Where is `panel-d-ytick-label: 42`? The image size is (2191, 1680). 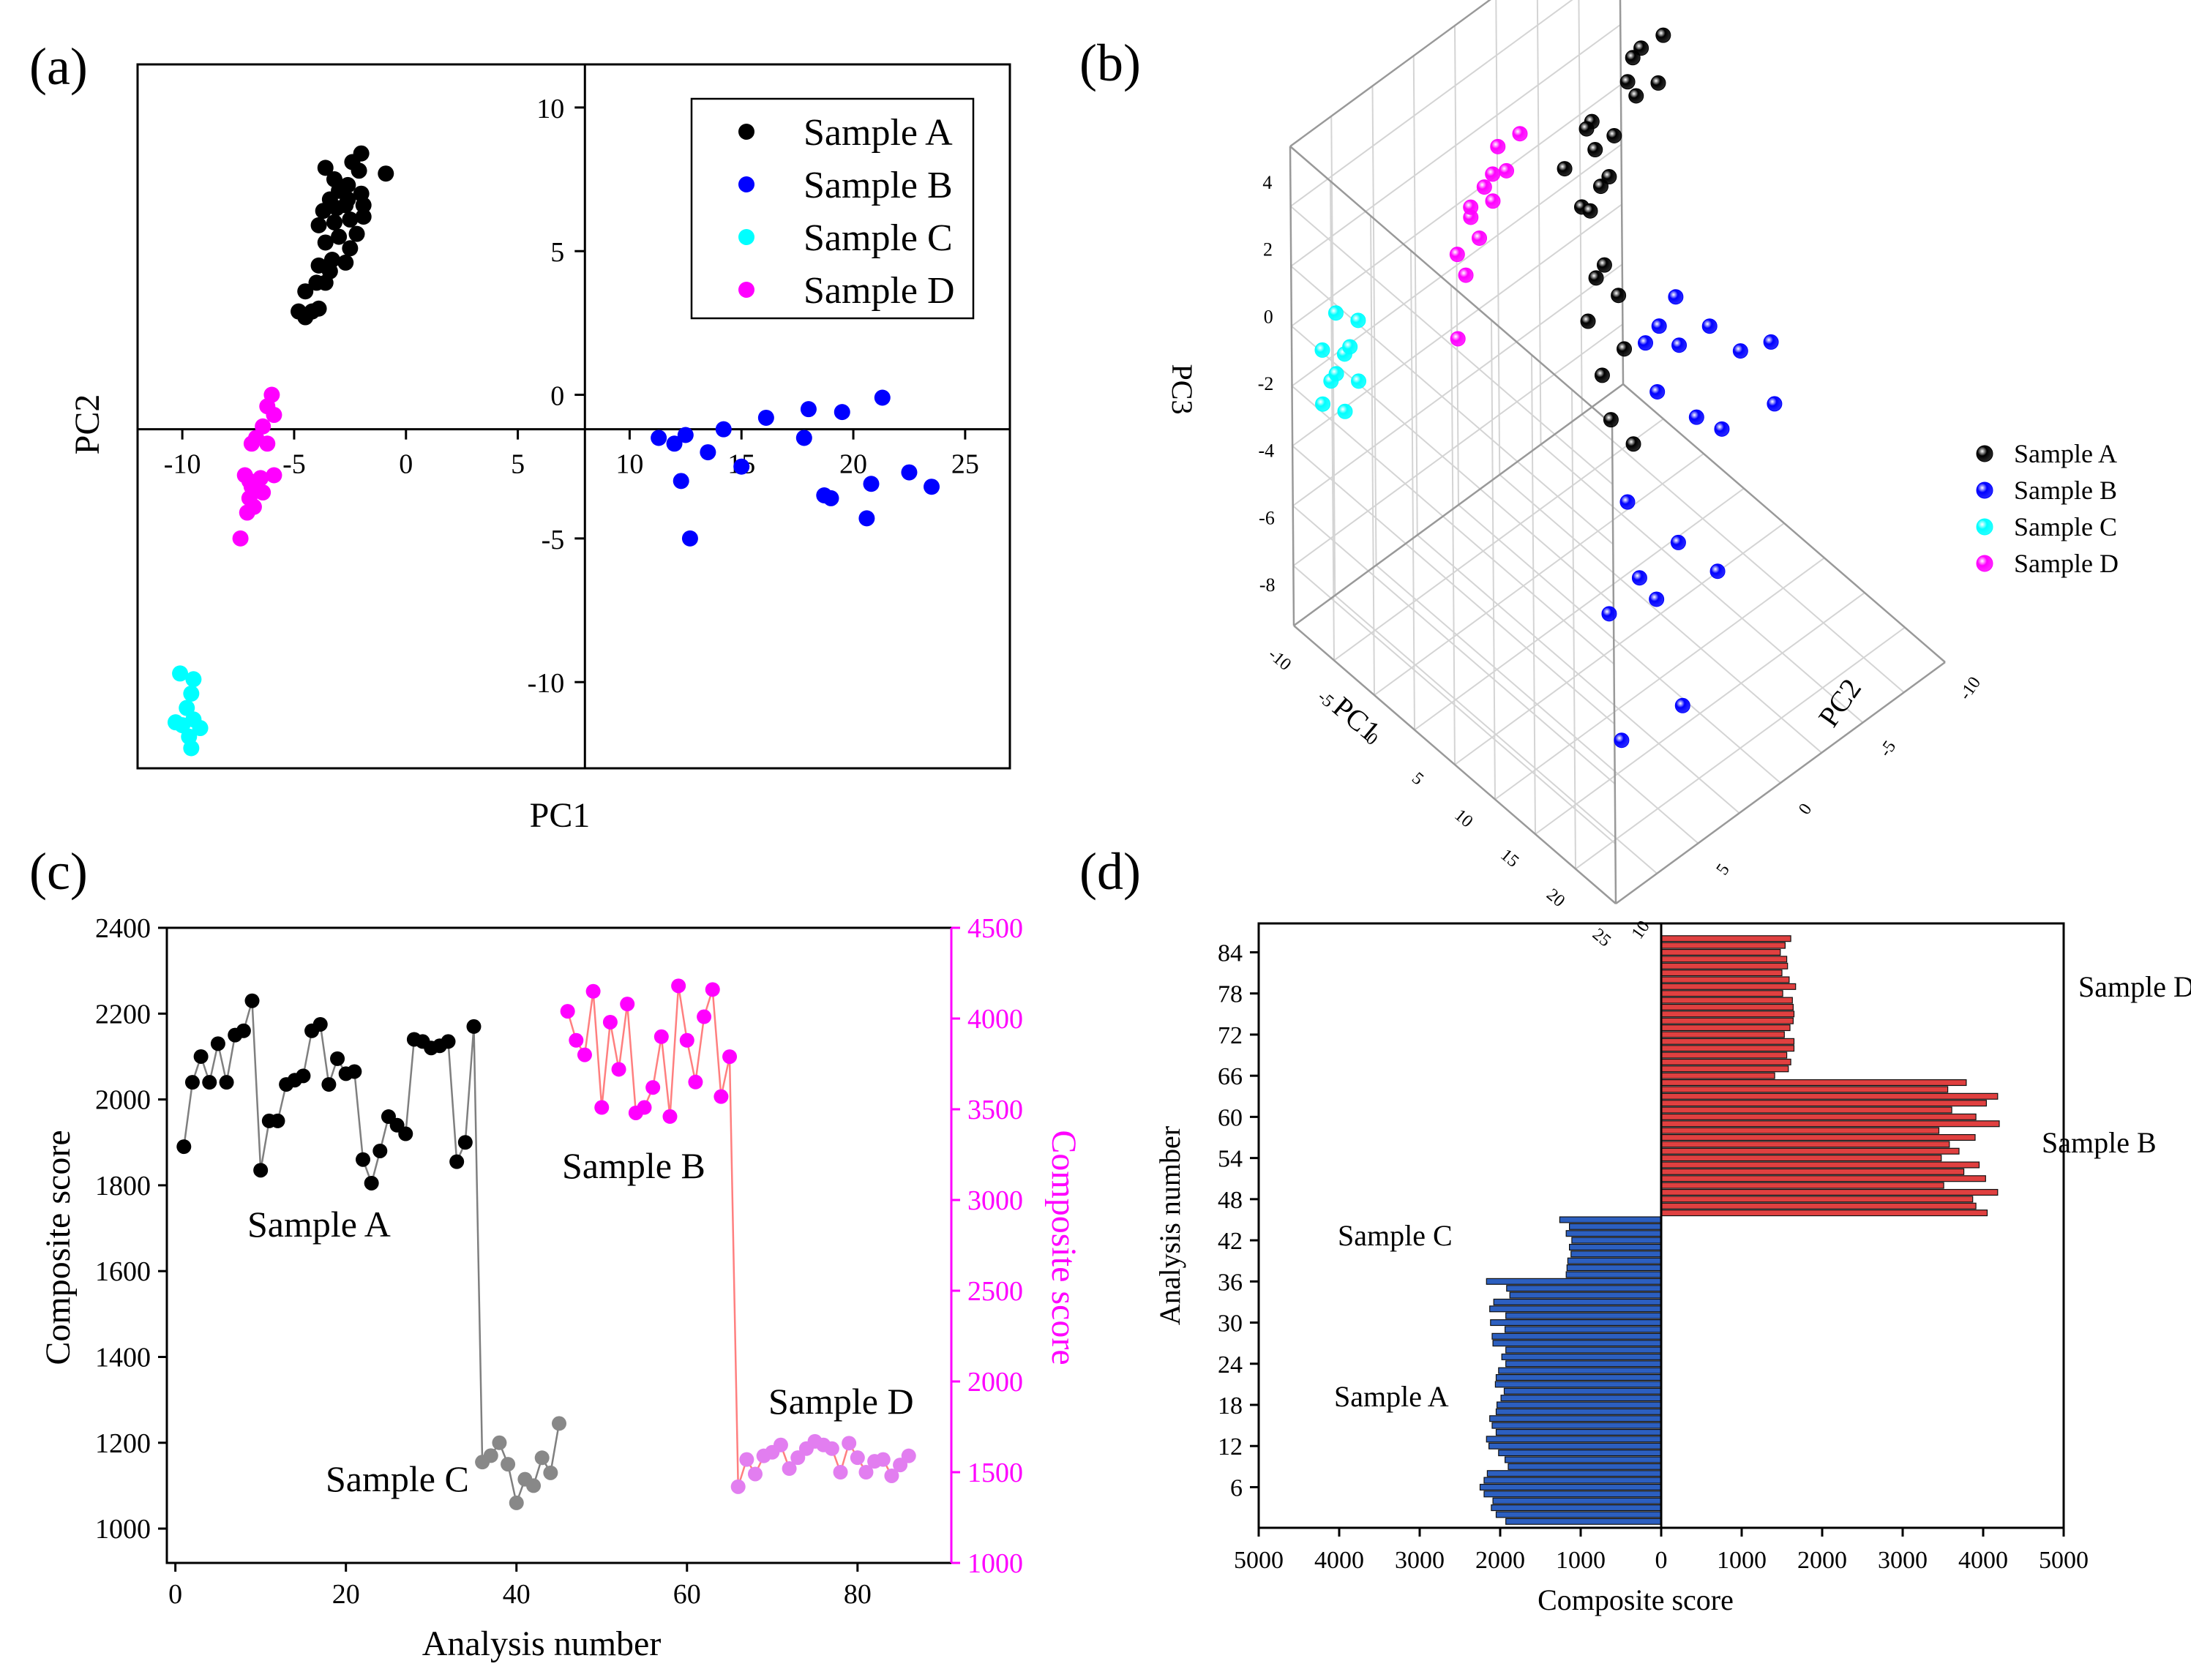
panel-d-ytick-label: 42 is located at coordinates (1230, 1241).